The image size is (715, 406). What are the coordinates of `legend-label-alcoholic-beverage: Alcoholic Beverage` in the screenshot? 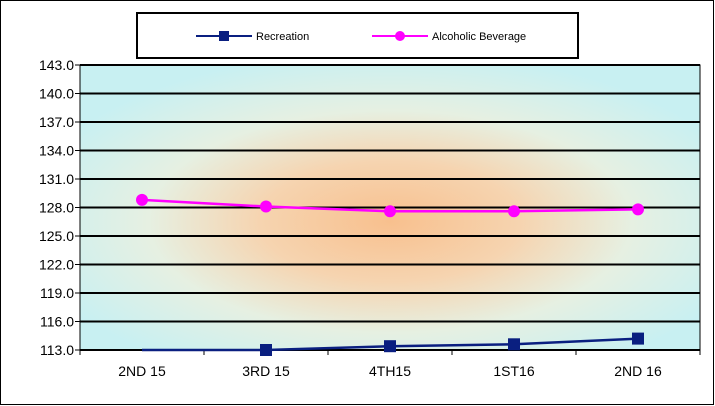 It's located at (479, 37).